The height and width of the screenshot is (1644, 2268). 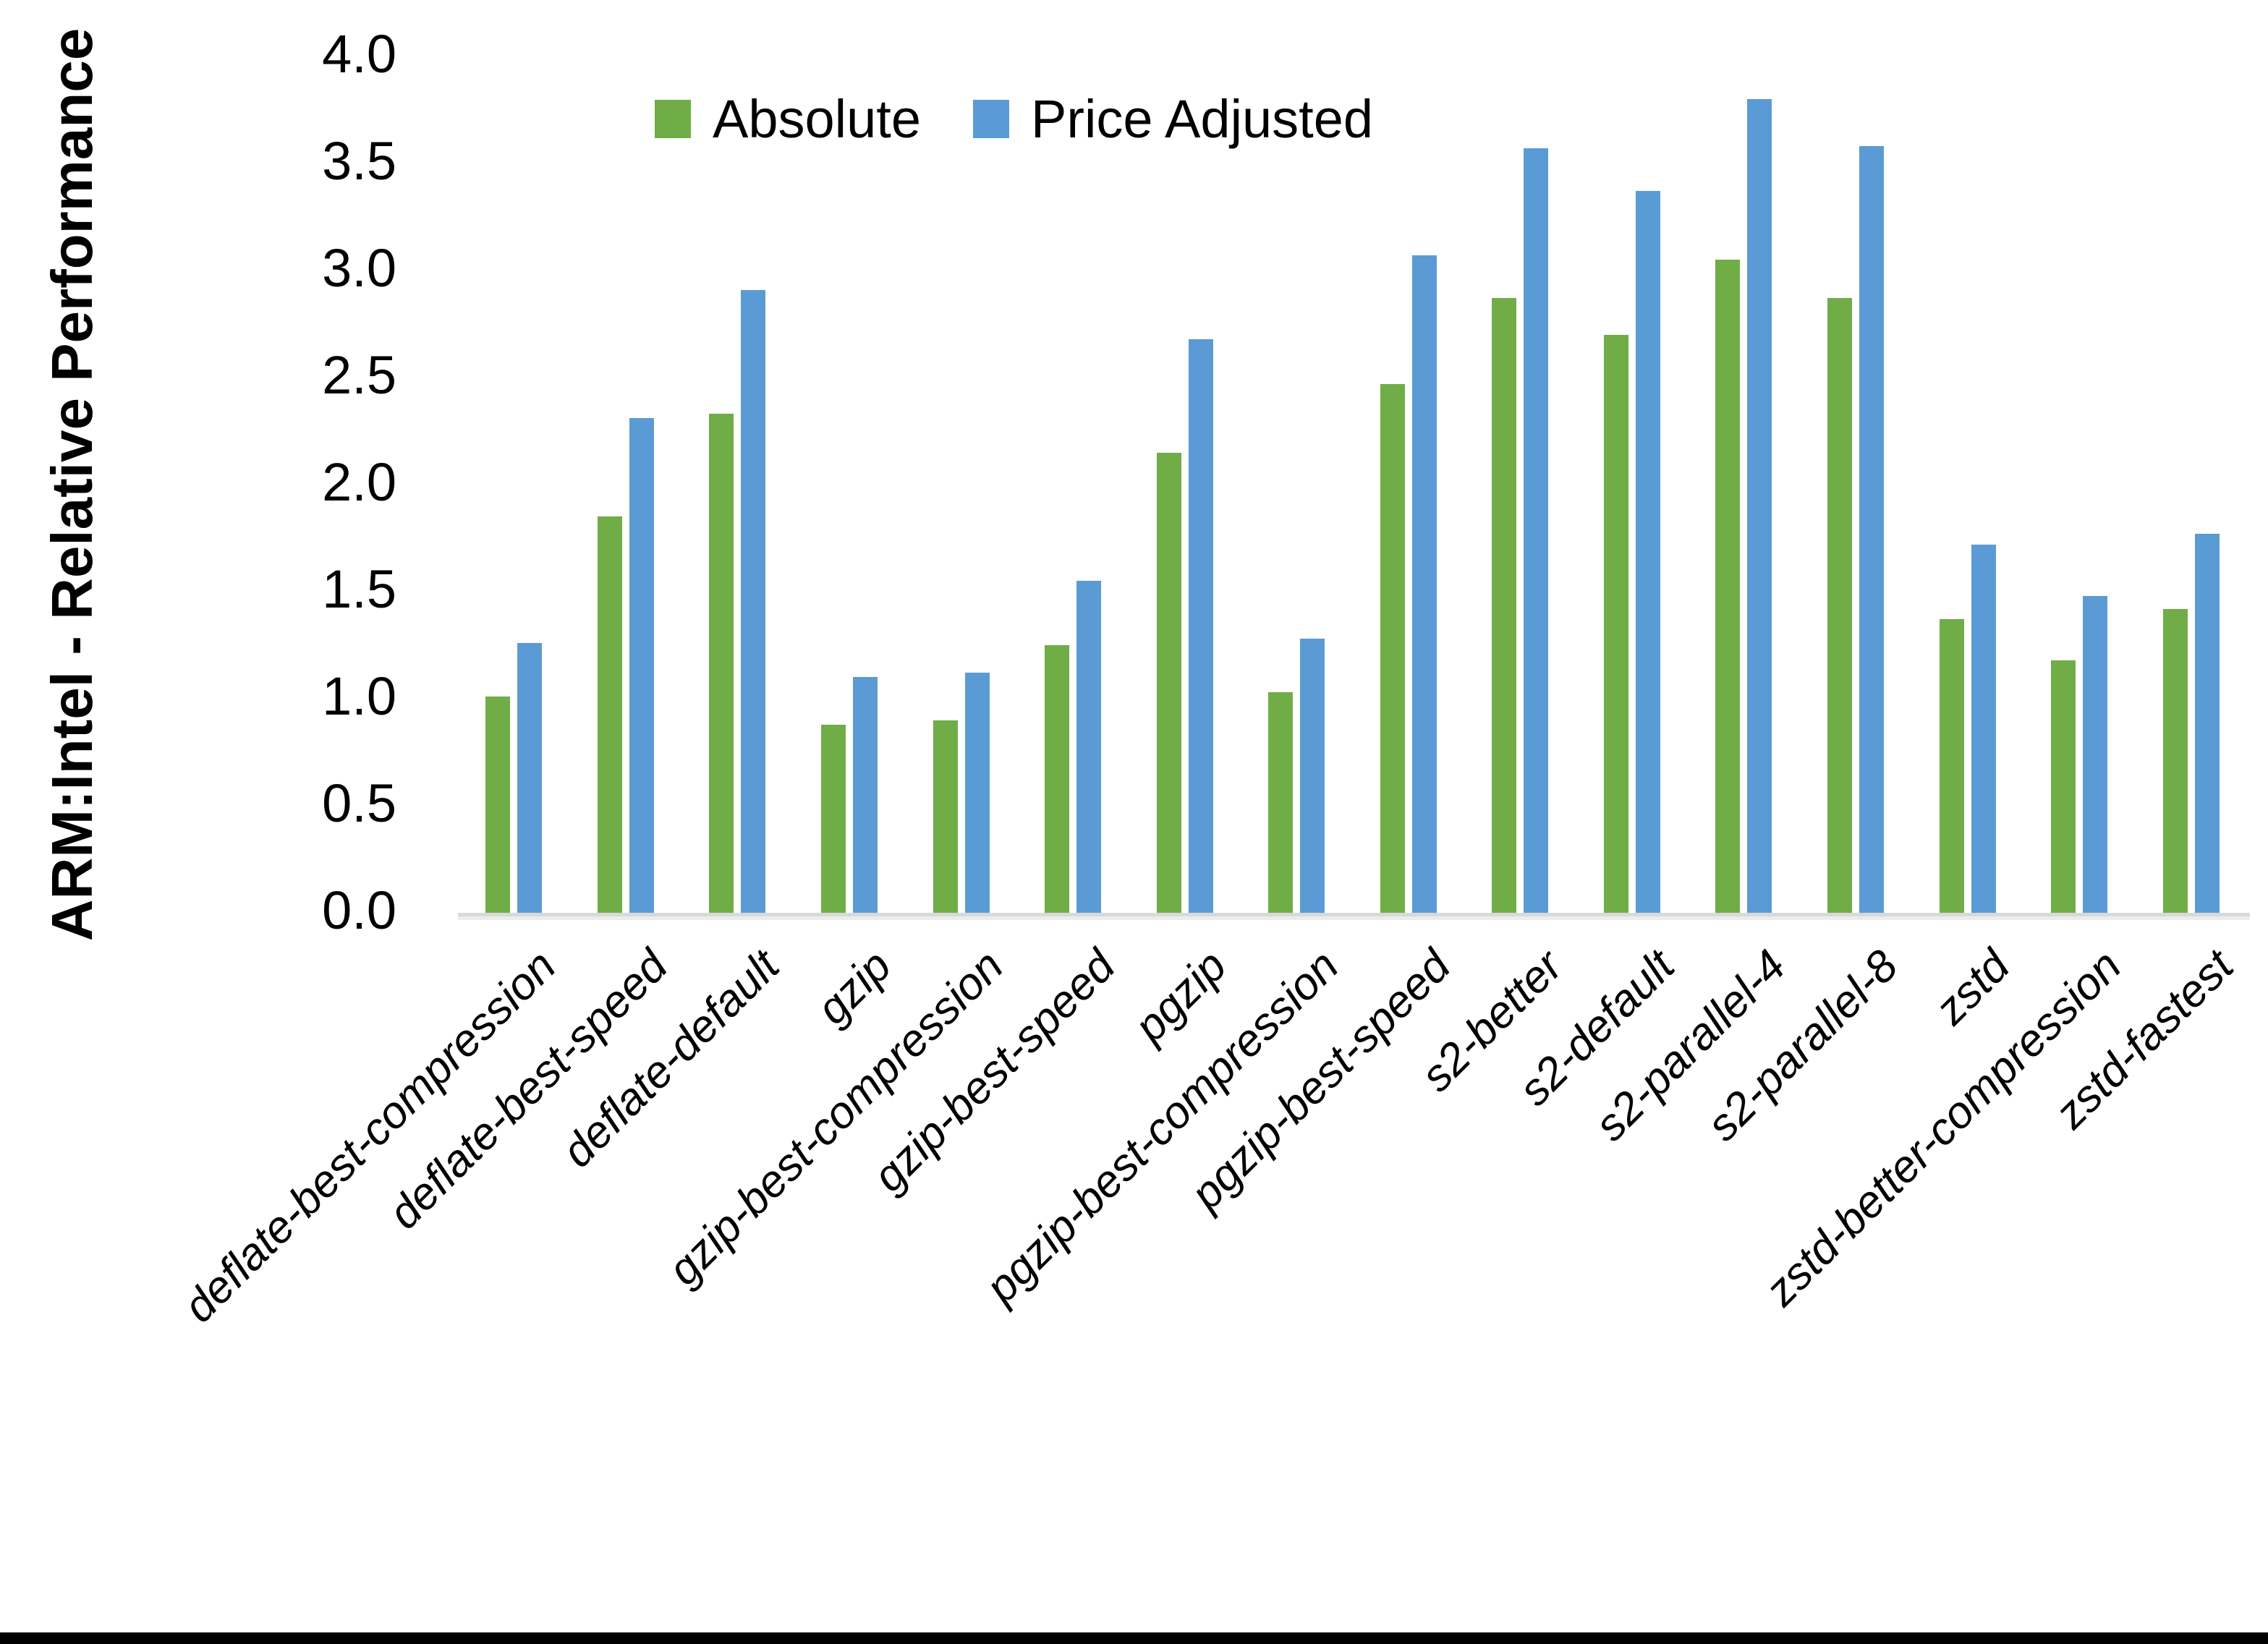 I want to click on x-axis-line, so click(x=1354, y=914).